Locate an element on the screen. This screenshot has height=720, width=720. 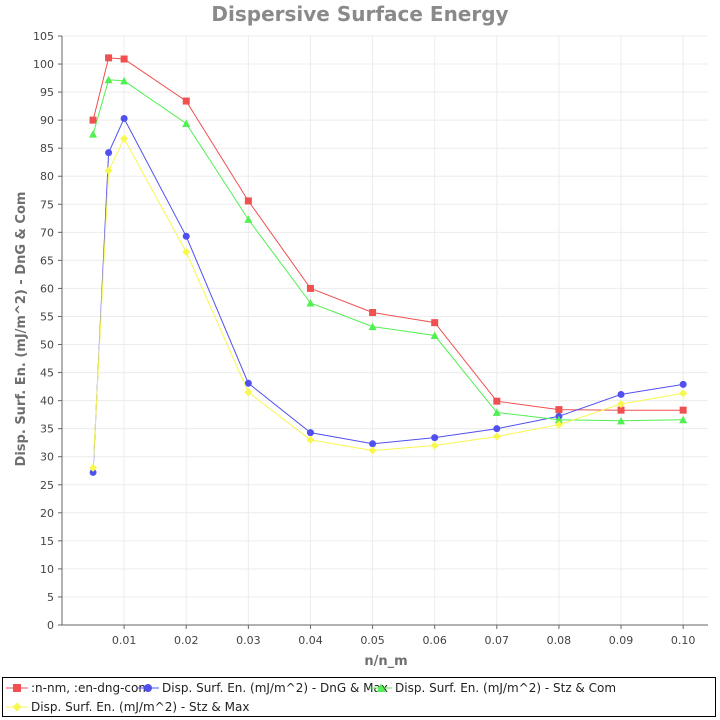
y-tick-label: 0 is located at coordinates (50, 625).